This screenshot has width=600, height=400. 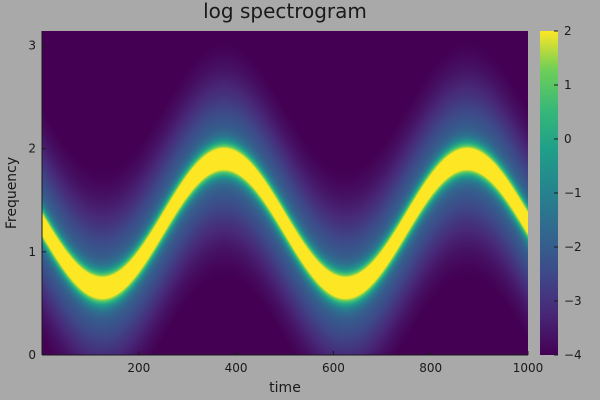 What do you see at coordinates (568, 85) in the screenshot?
I see `colorbar-tick-label: 1` at bounding box center [568, 85].